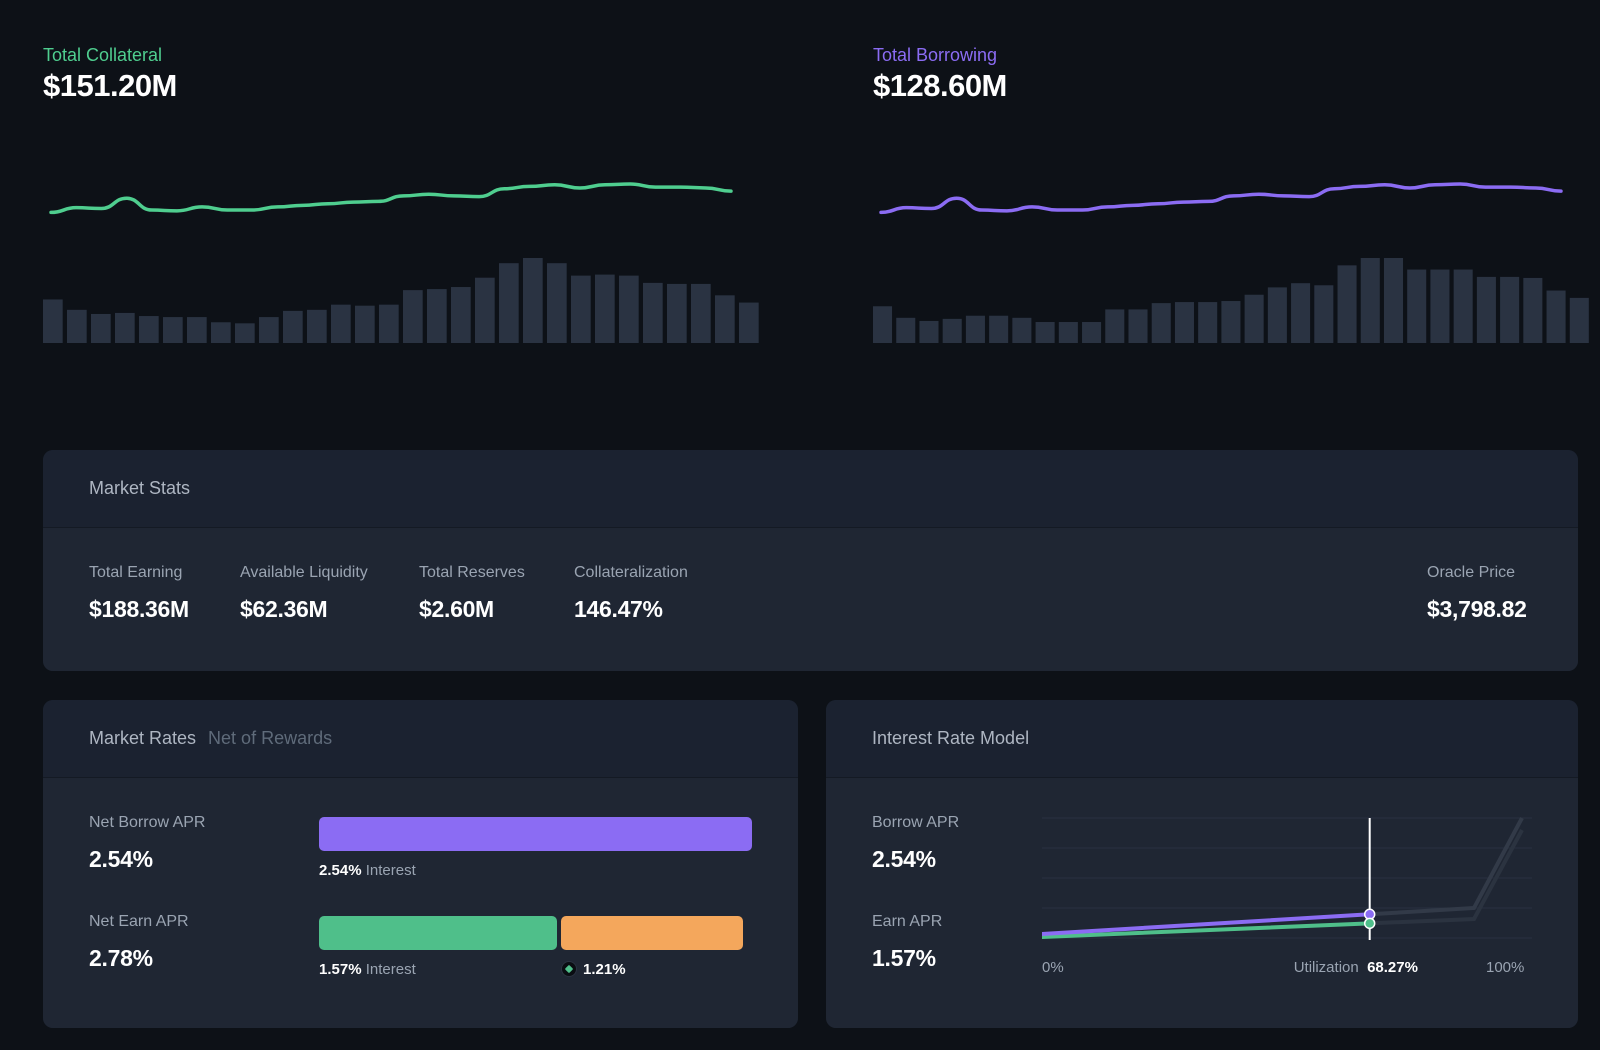 This screenshot has width=1600, height=1050. What do you see at coordinates (535, 834) in the screenshot?
I see `borrow-interest-bar` at bounding box center [535, 834].